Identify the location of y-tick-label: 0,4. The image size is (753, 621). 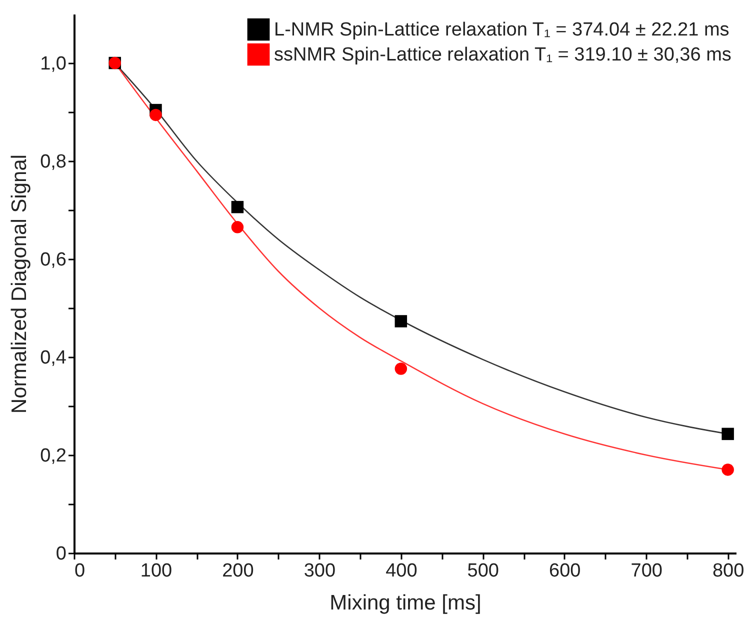
(53, 358).